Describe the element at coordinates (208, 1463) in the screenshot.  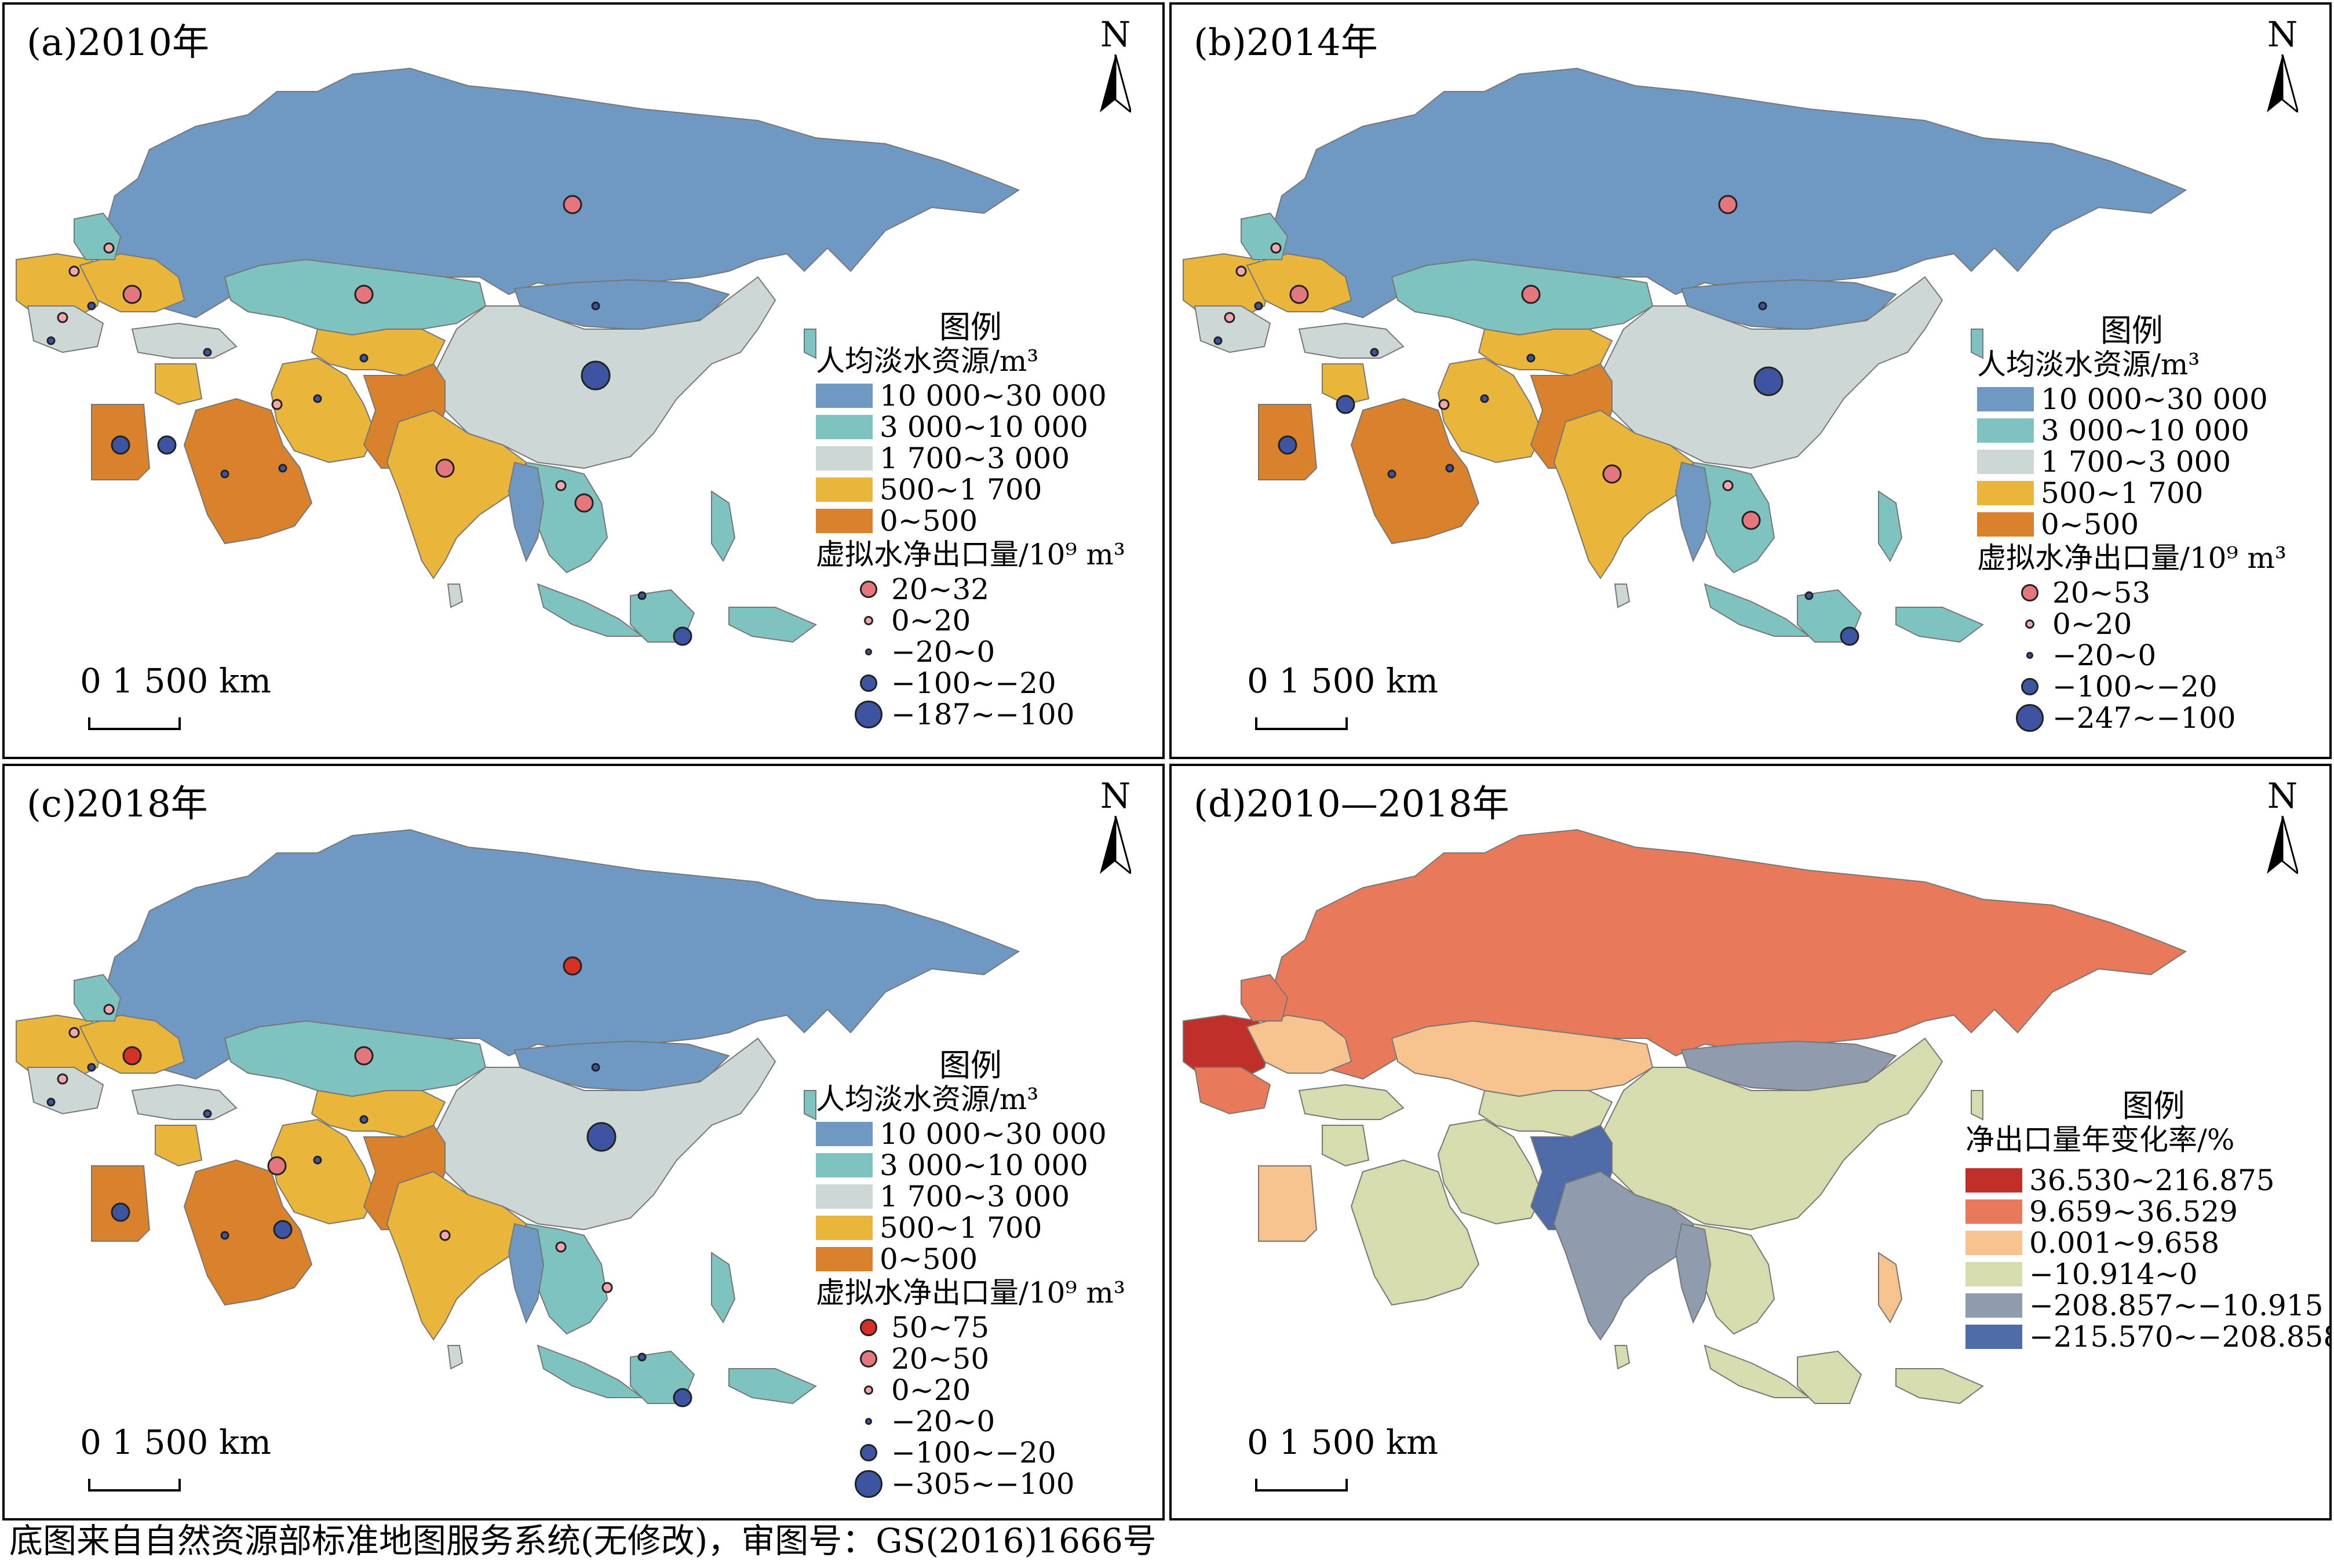
I see `scale-bar: 0 1 500 km` at that location.